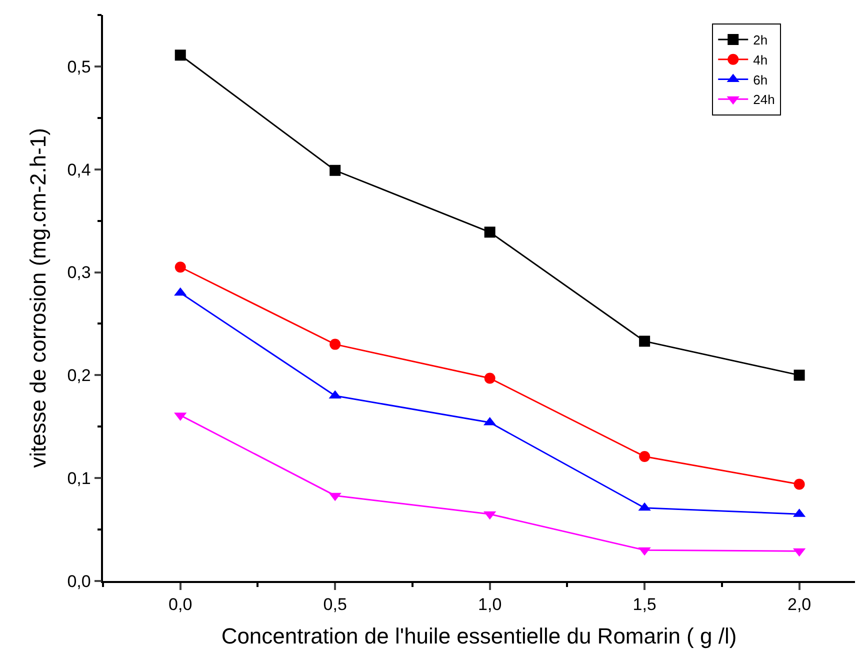  What do you see at coordinates (760, 40) in the screenshot?
I see `legend-label: 2h` at bounding box center [760, 40].